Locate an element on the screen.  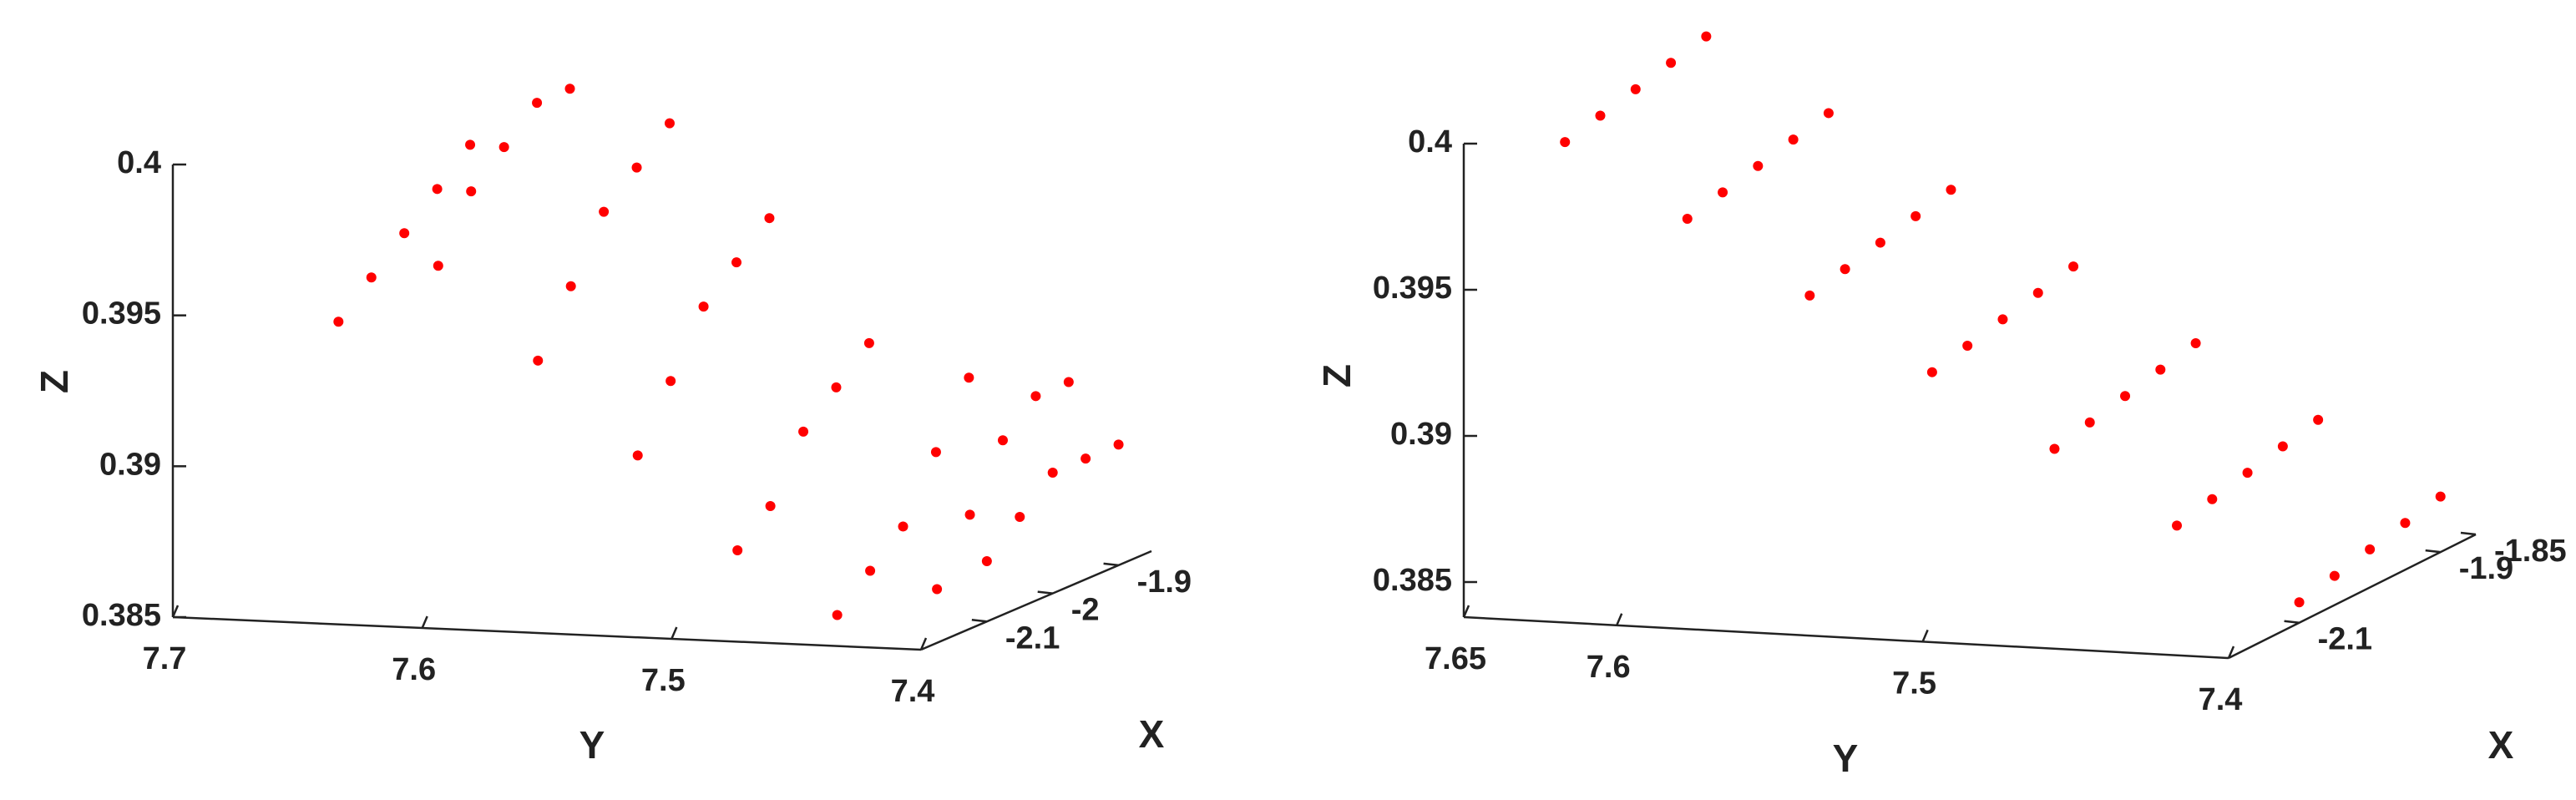
y-tick-label: 7.6 is located at coordinates (1609, 667).